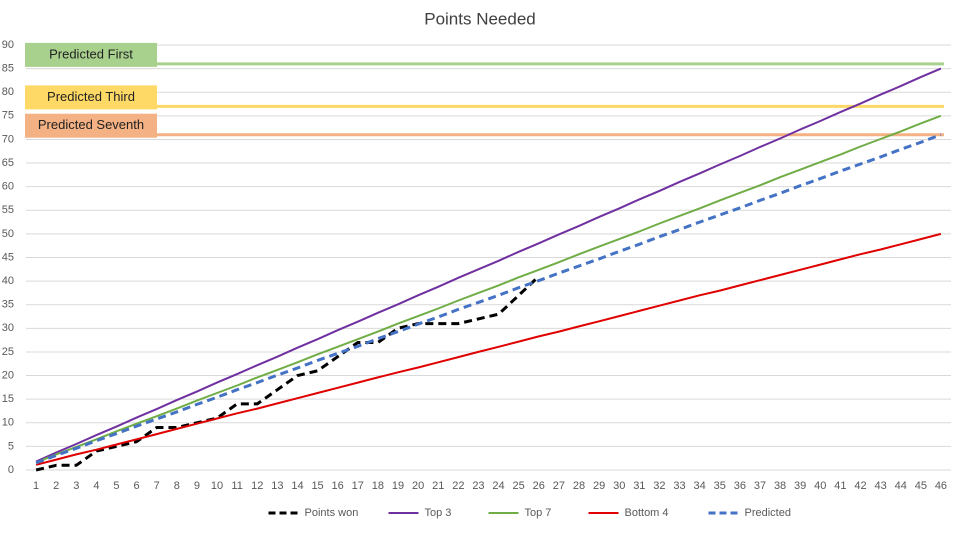  I want to click on y-tick-label: 80, so click(8, 92).